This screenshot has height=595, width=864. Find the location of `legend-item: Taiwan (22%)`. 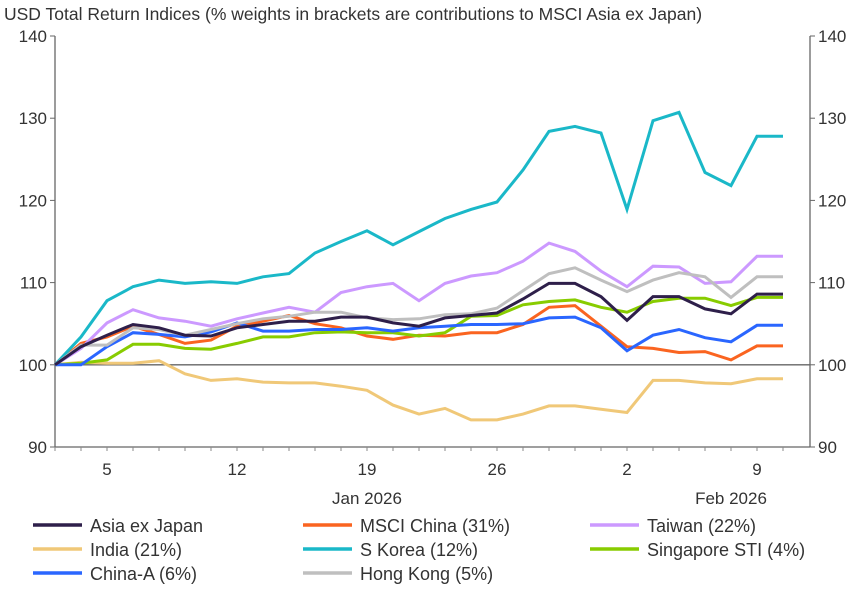

legend-item: Taiwan (22%) is located at coordinates (673, 526).